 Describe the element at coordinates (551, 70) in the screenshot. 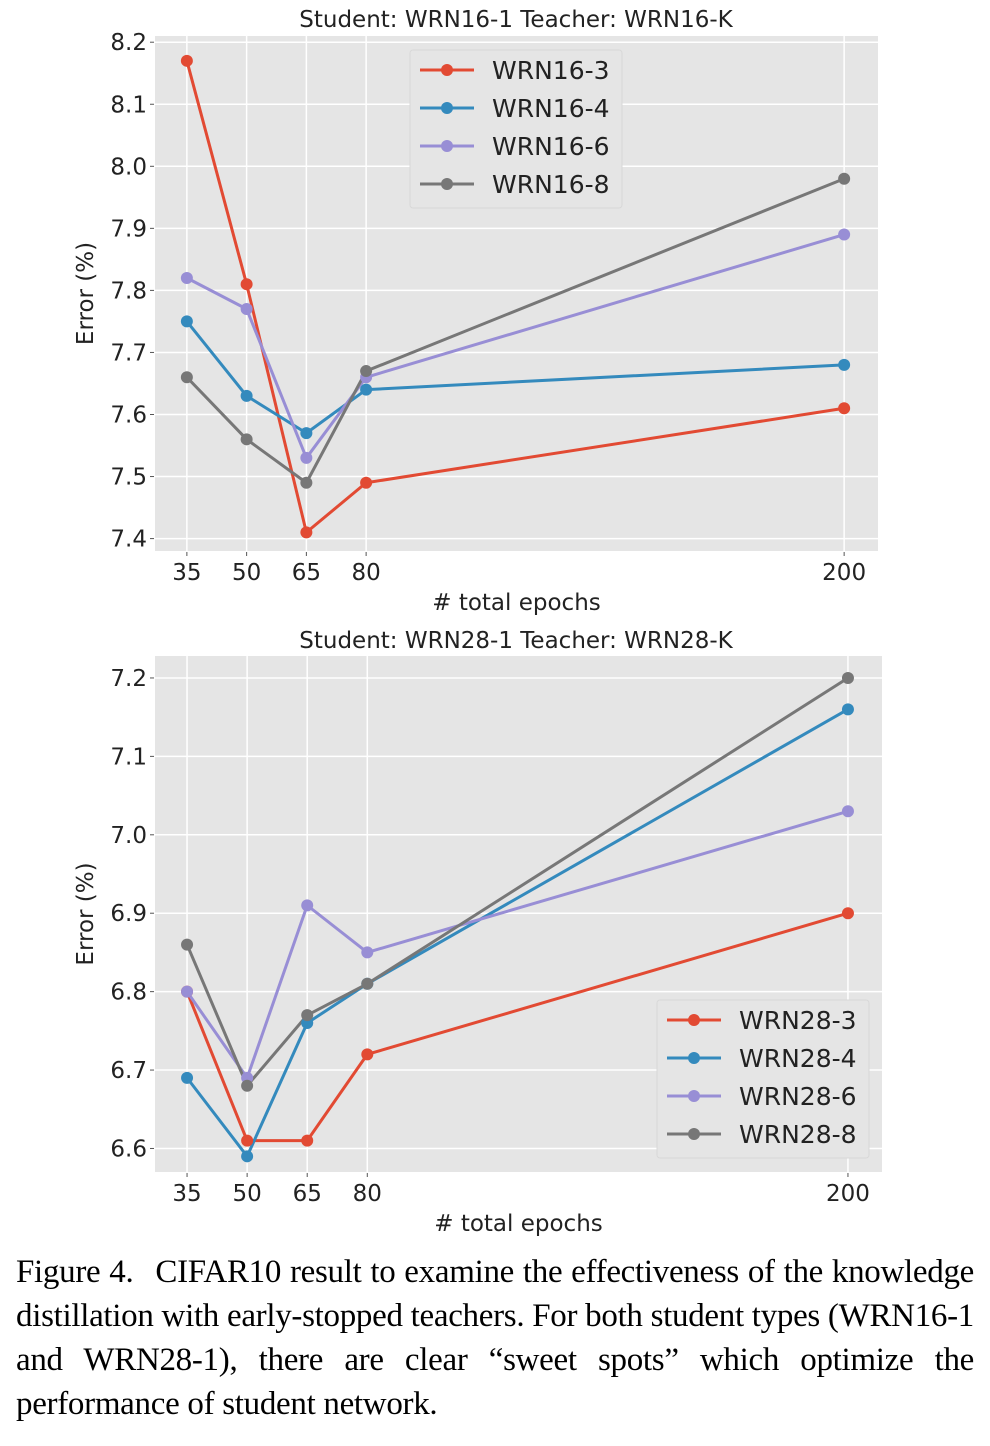

I see `legend-label: WRN16-3` at that location.